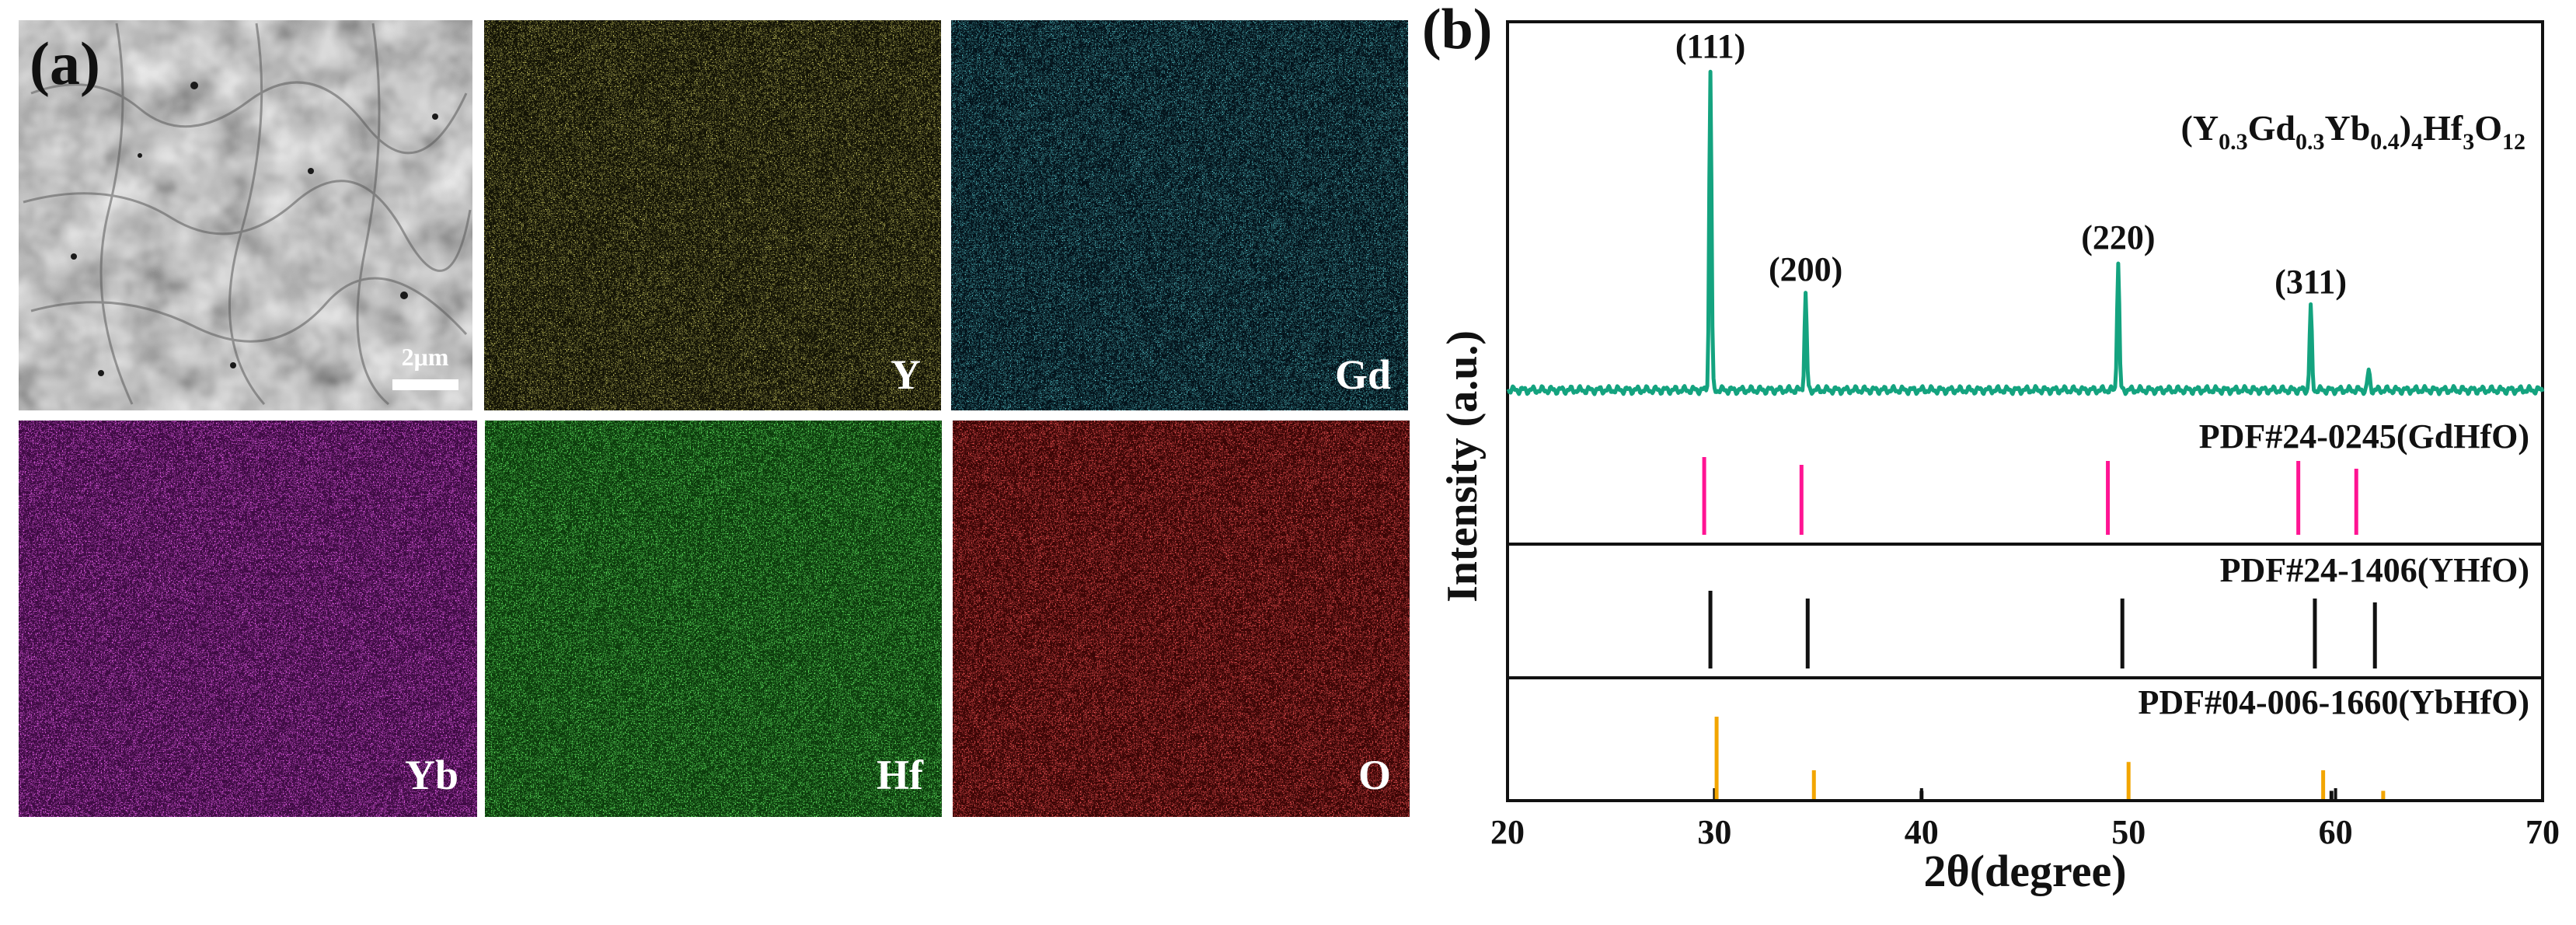 The image size is (2576, 925). I want to click on panel-b-label: (b), so click(1457, 30).